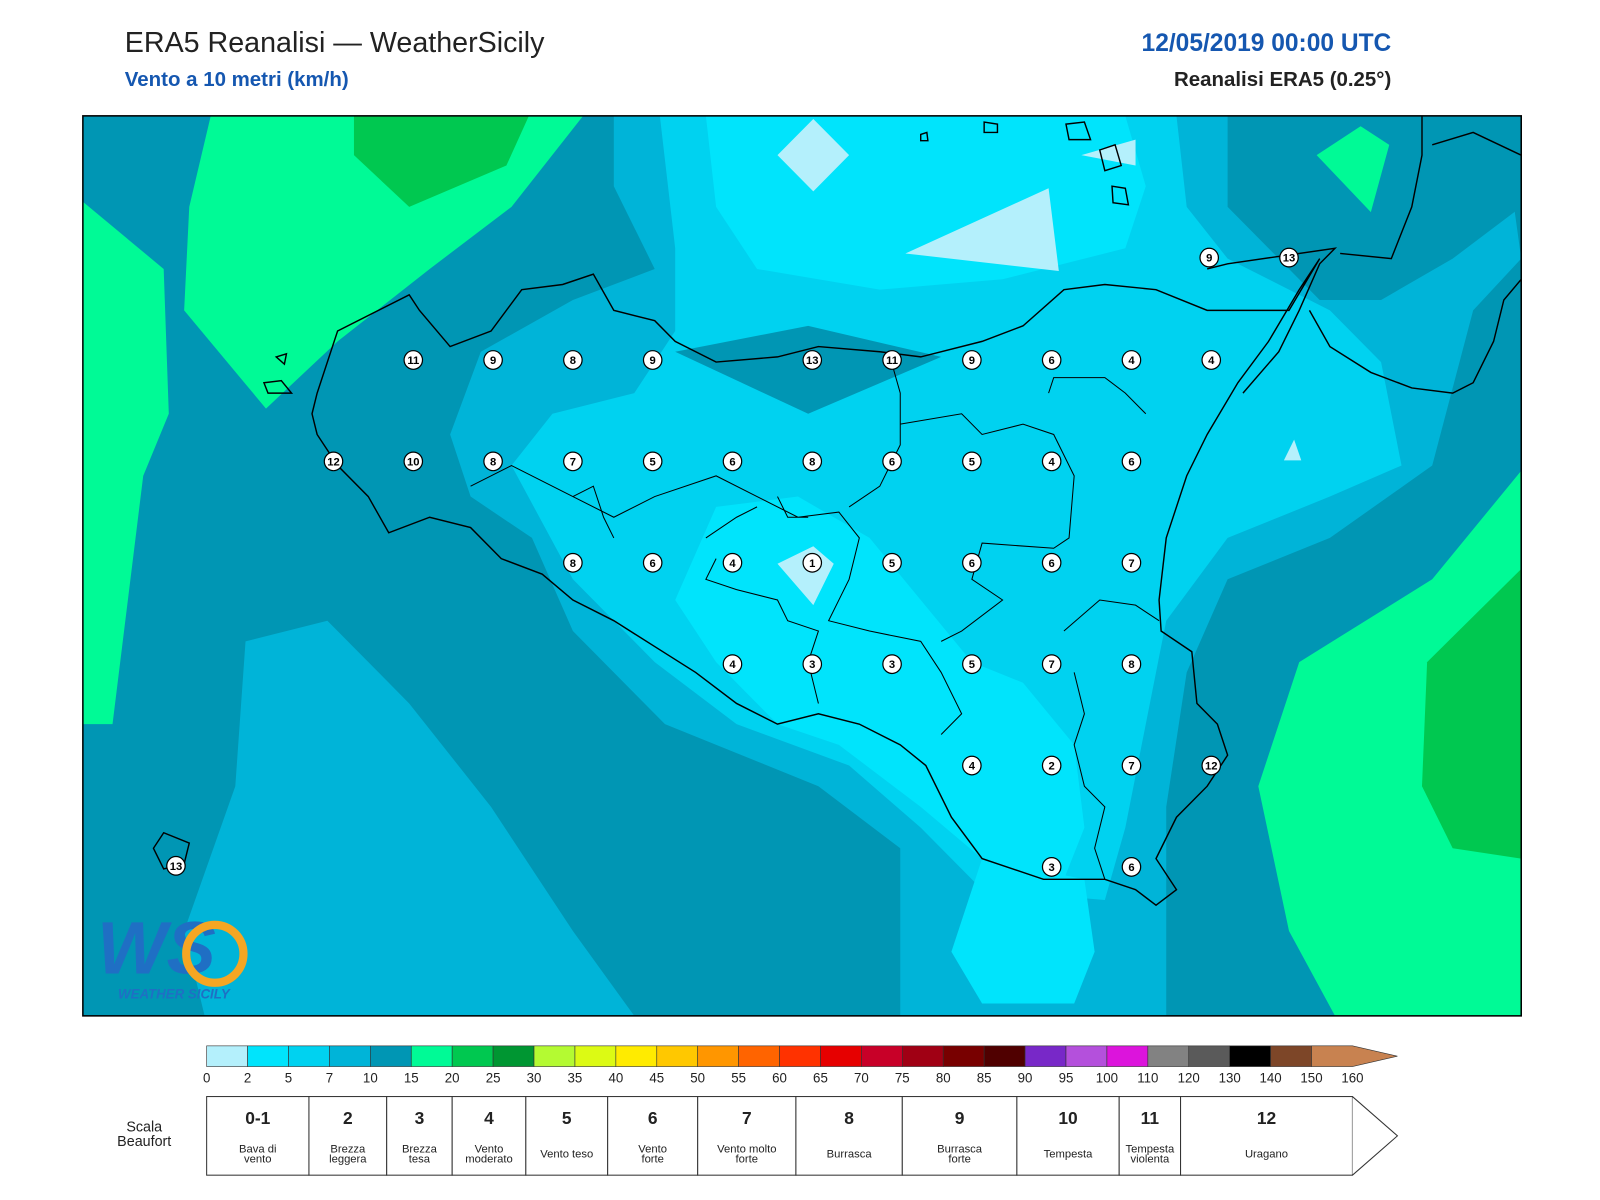 Image resolution: width=1600 pixels, height=1200 pixels. What do you see at coordinates (329, 1077) in the screenshot?
I see `colorbar-tick-label: 7` at bounding box center [329, 1077].